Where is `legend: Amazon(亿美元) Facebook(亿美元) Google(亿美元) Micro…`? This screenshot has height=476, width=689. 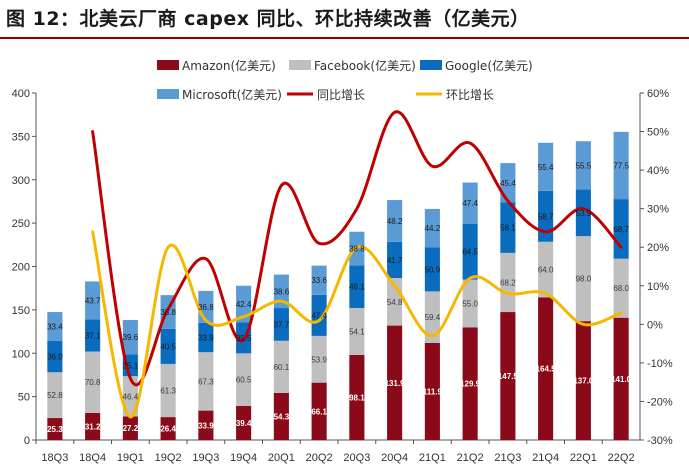
legend: Amazon(亿美元) Facebook(亿美元) Google(亿美元) Micro… is located at coordinates (345, 80).